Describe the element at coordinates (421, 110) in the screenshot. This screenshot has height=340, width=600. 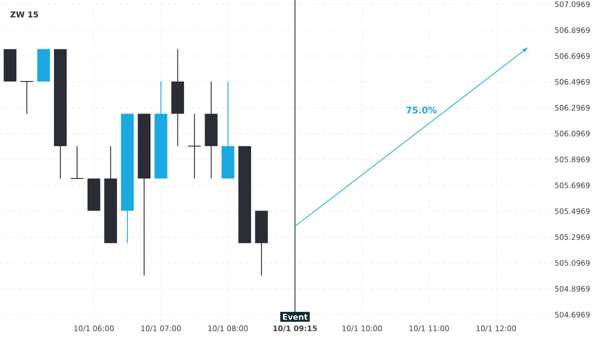
I see `annotation: 75.0%` at that location.